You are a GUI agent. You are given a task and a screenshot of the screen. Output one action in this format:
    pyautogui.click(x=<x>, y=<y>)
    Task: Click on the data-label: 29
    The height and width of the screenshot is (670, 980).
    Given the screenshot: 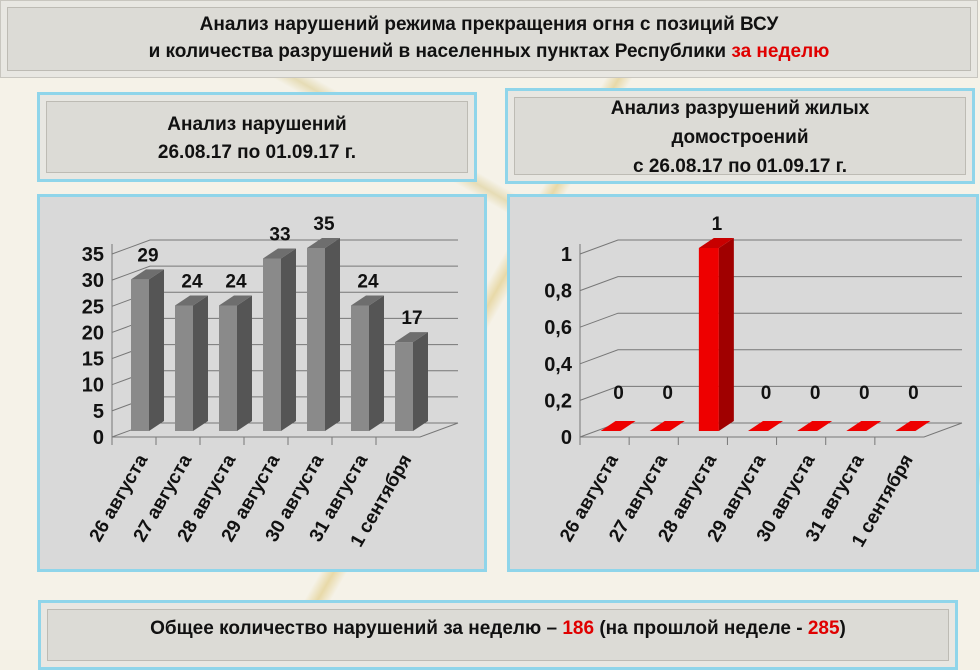 What is the action you would take?
    pyautogui.click(x=147, y=255)
    